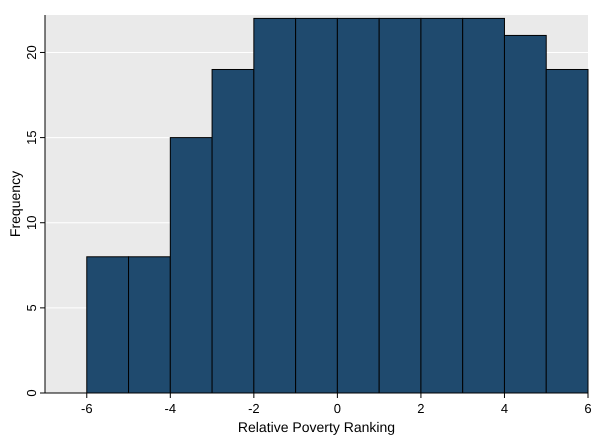 The width and height of the screenshot is (598, 439). I want to click on y-tick-label: 5, so click(31, 308).